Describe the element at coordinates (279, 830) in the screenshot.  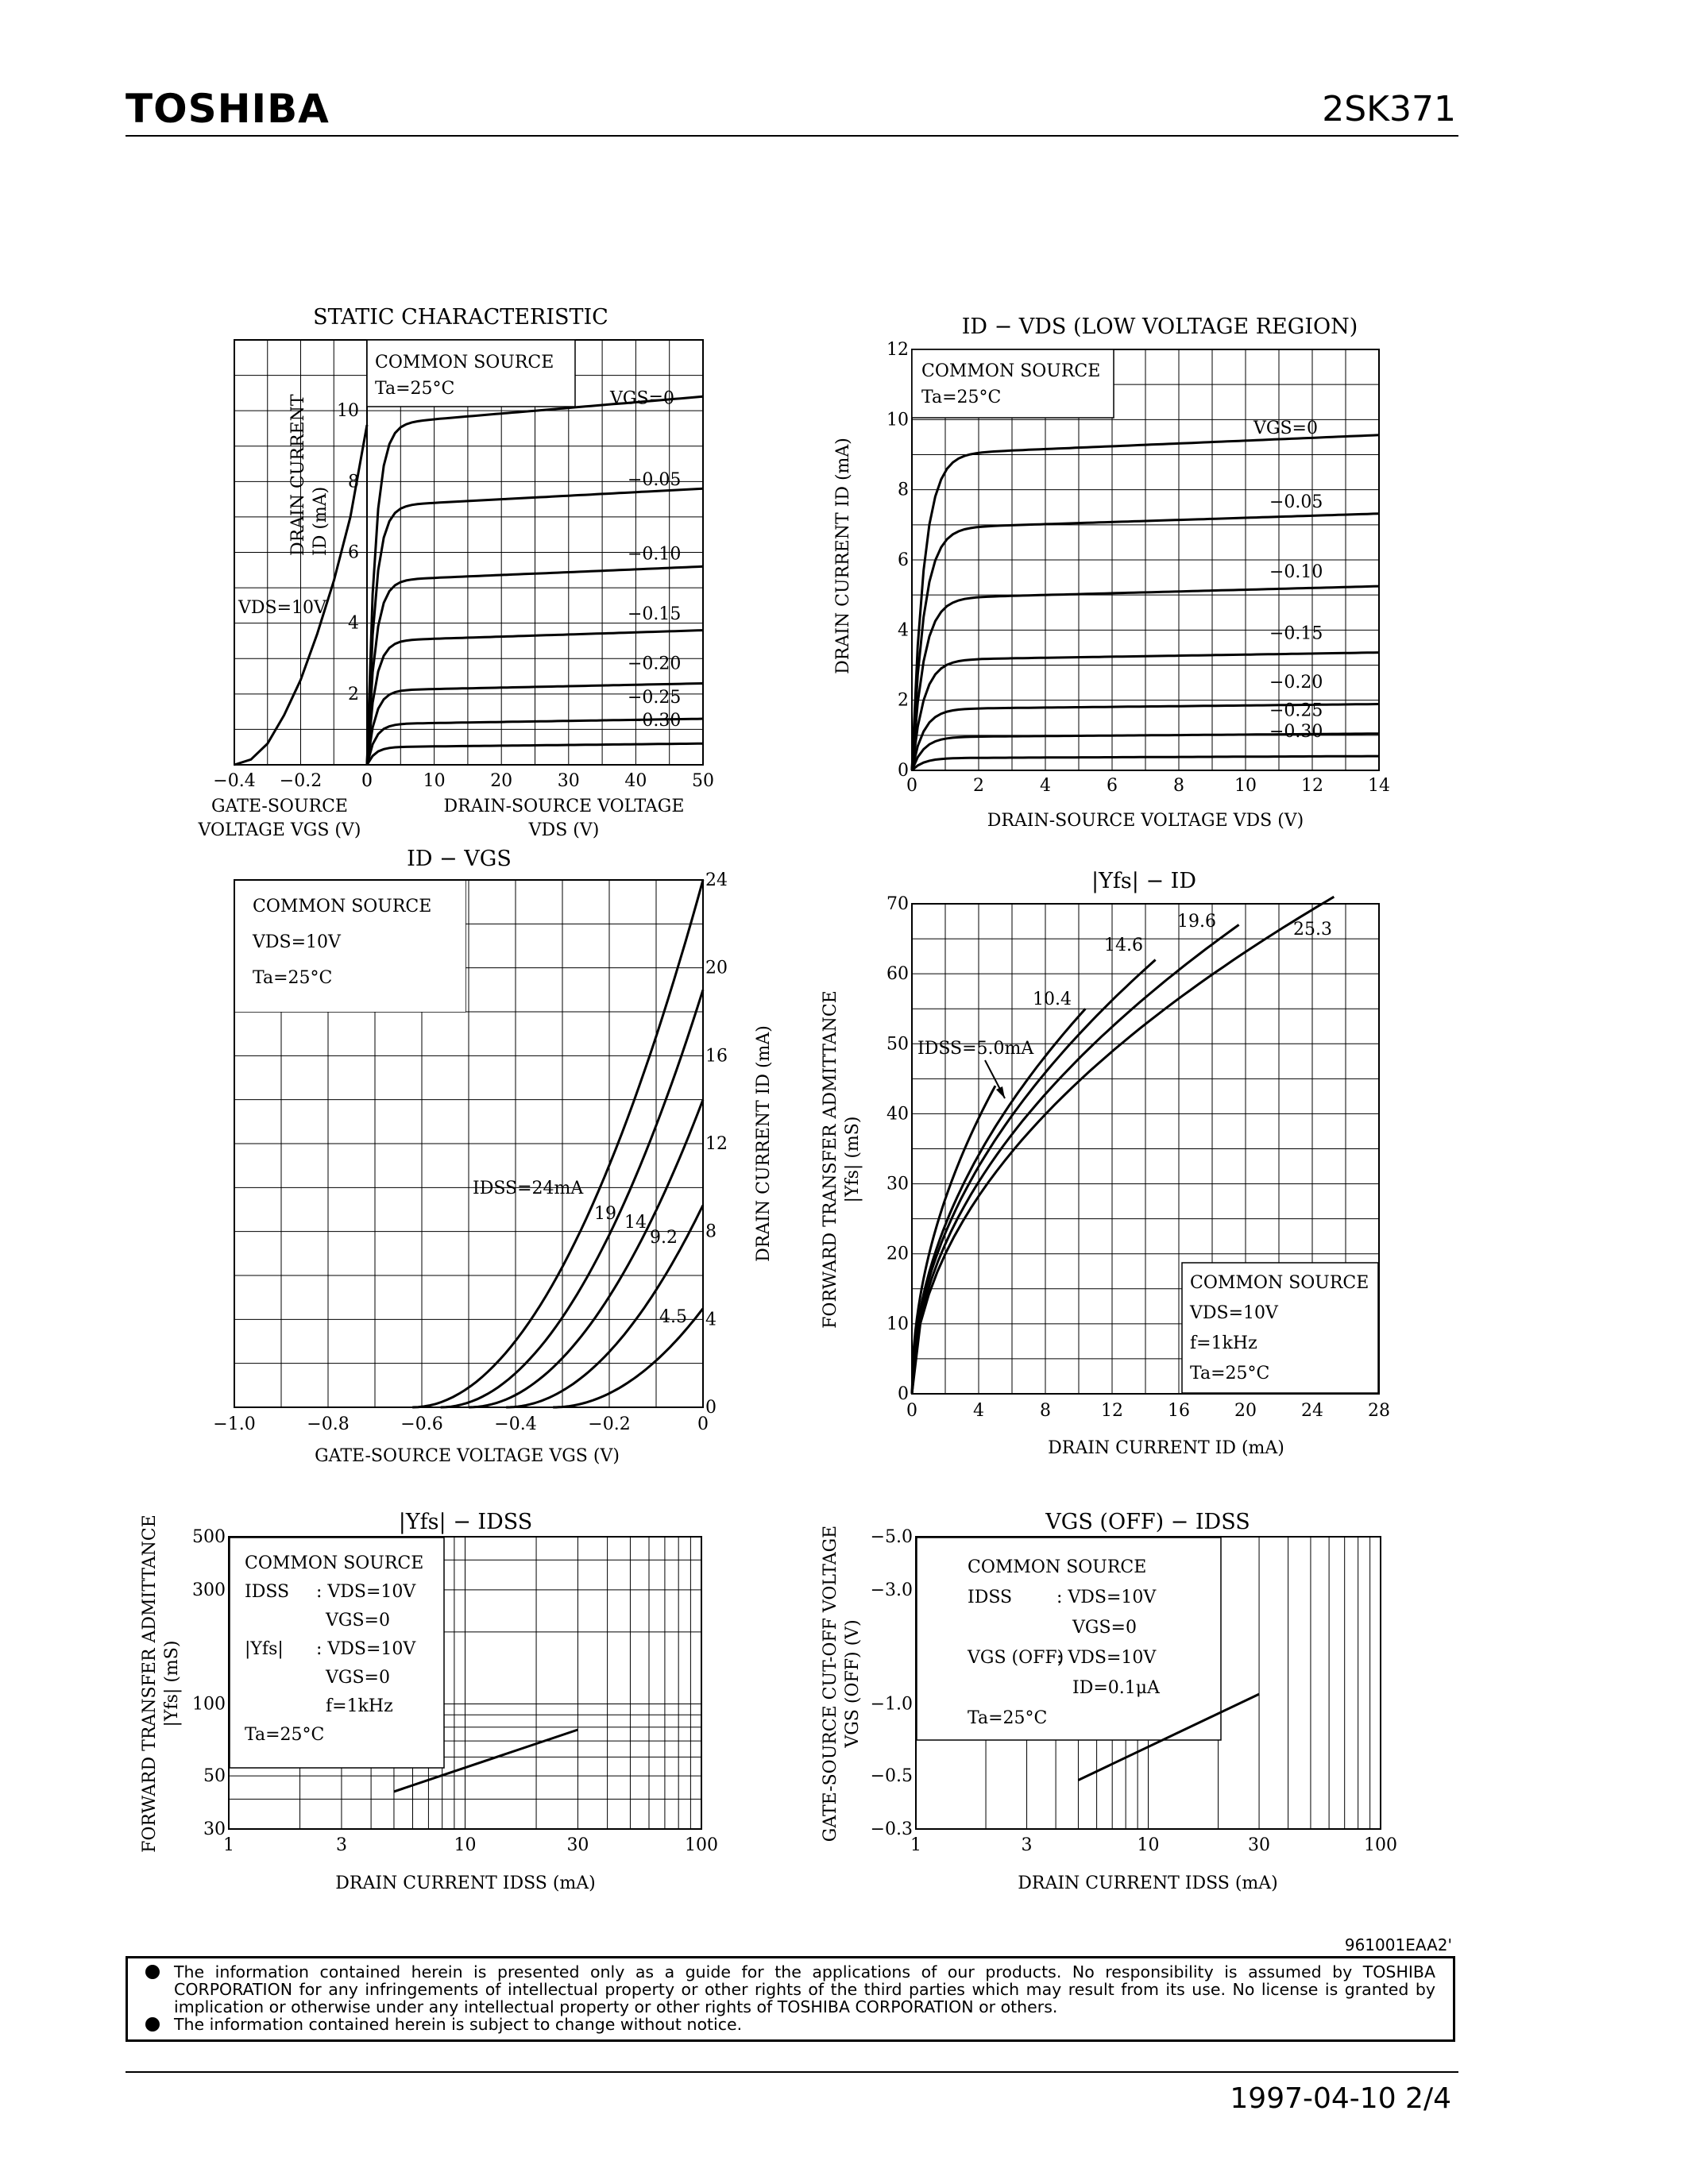
I see `x-axis-label: VOLTAGE VGS (V)` at that location.